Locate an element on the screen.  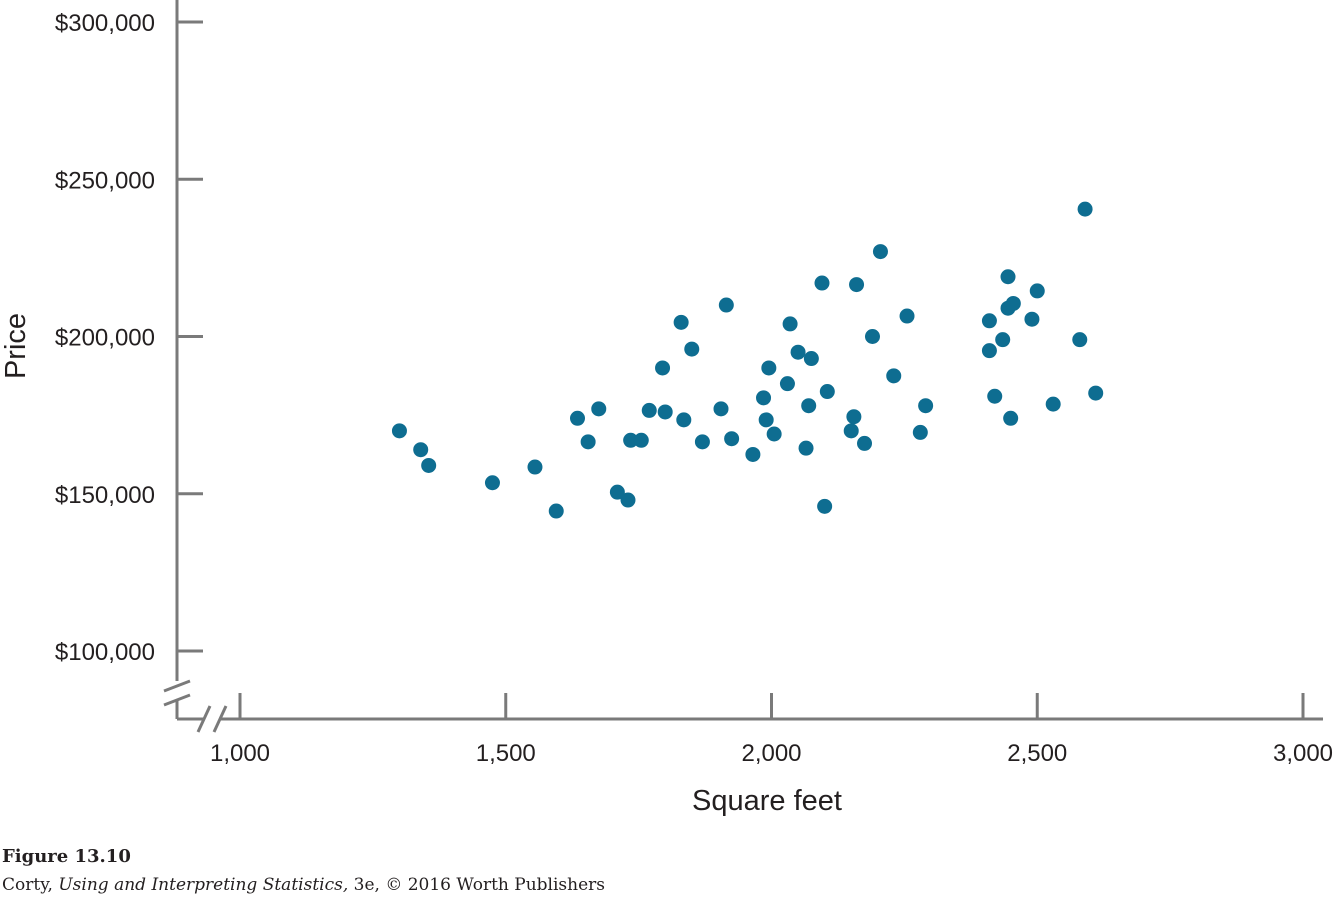
y-ticks: $100,000 $150,000 $200,000 $250,000 $300,000 is located at coordinates (129, 338).